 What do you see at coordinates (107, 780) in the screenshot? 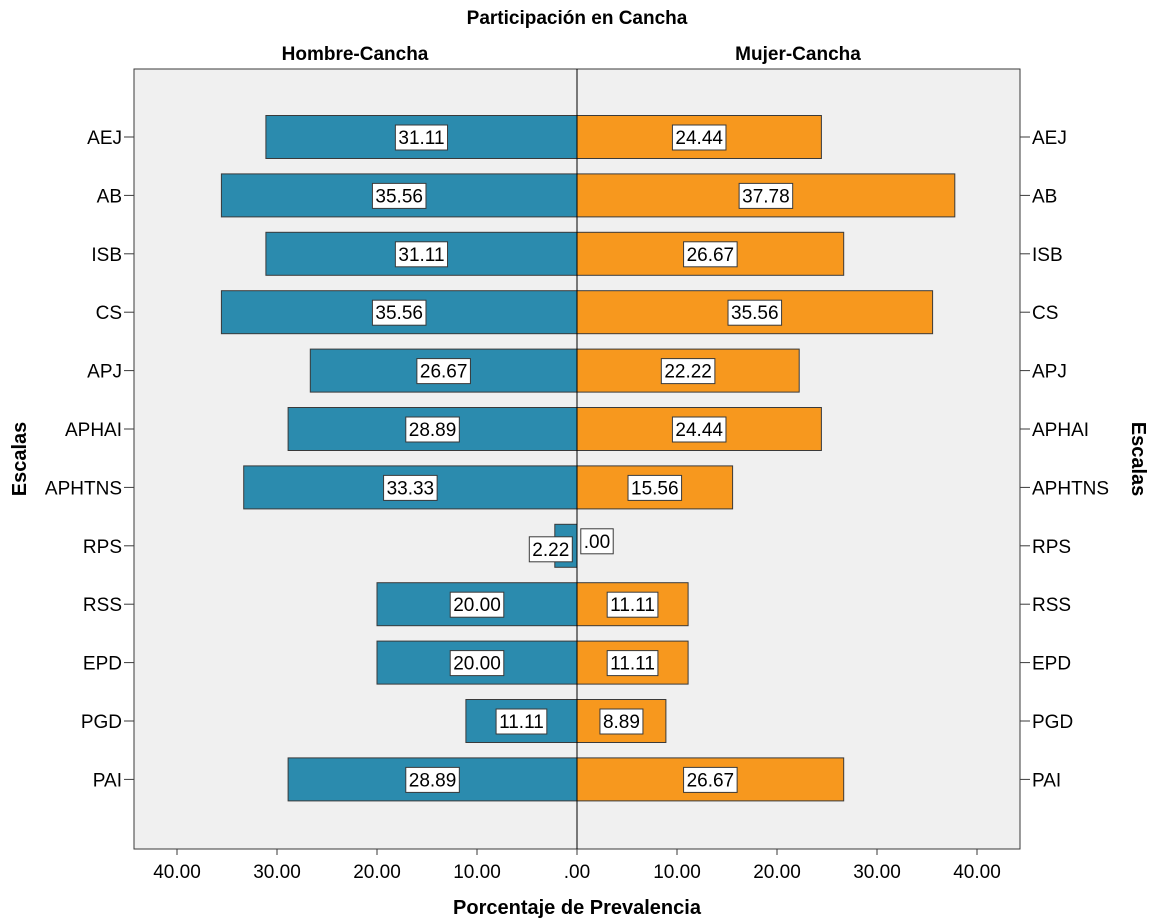
I see `category-label-left-pai: PAI` at bounding box center [107, 780].